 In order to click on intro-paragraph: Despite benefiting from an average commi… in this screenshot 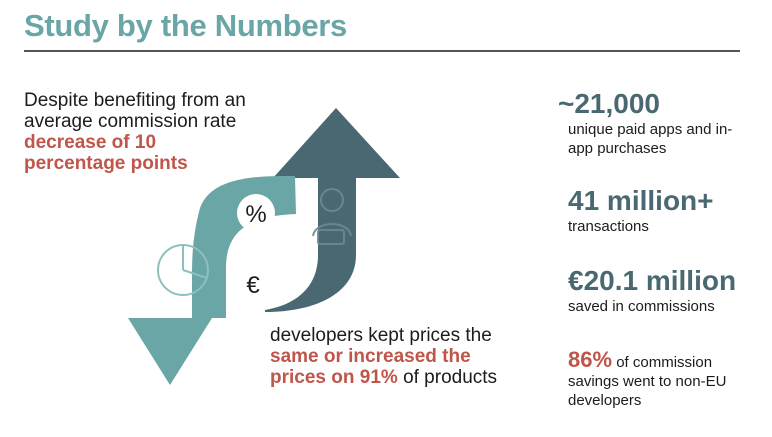, I will do `click(136, 132)`.